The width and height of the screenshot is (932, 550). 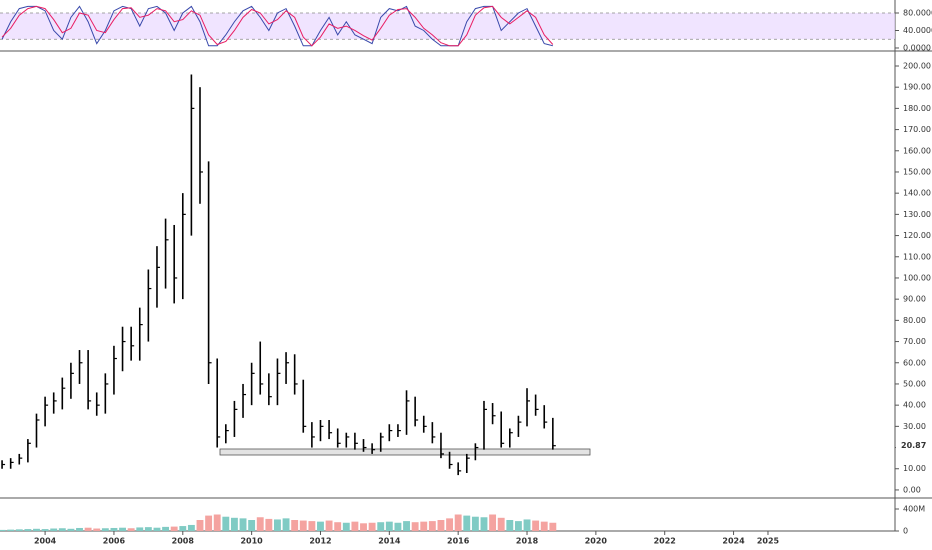 I want to click on y-tick-label: 50.00, so click(x=914, y=383).